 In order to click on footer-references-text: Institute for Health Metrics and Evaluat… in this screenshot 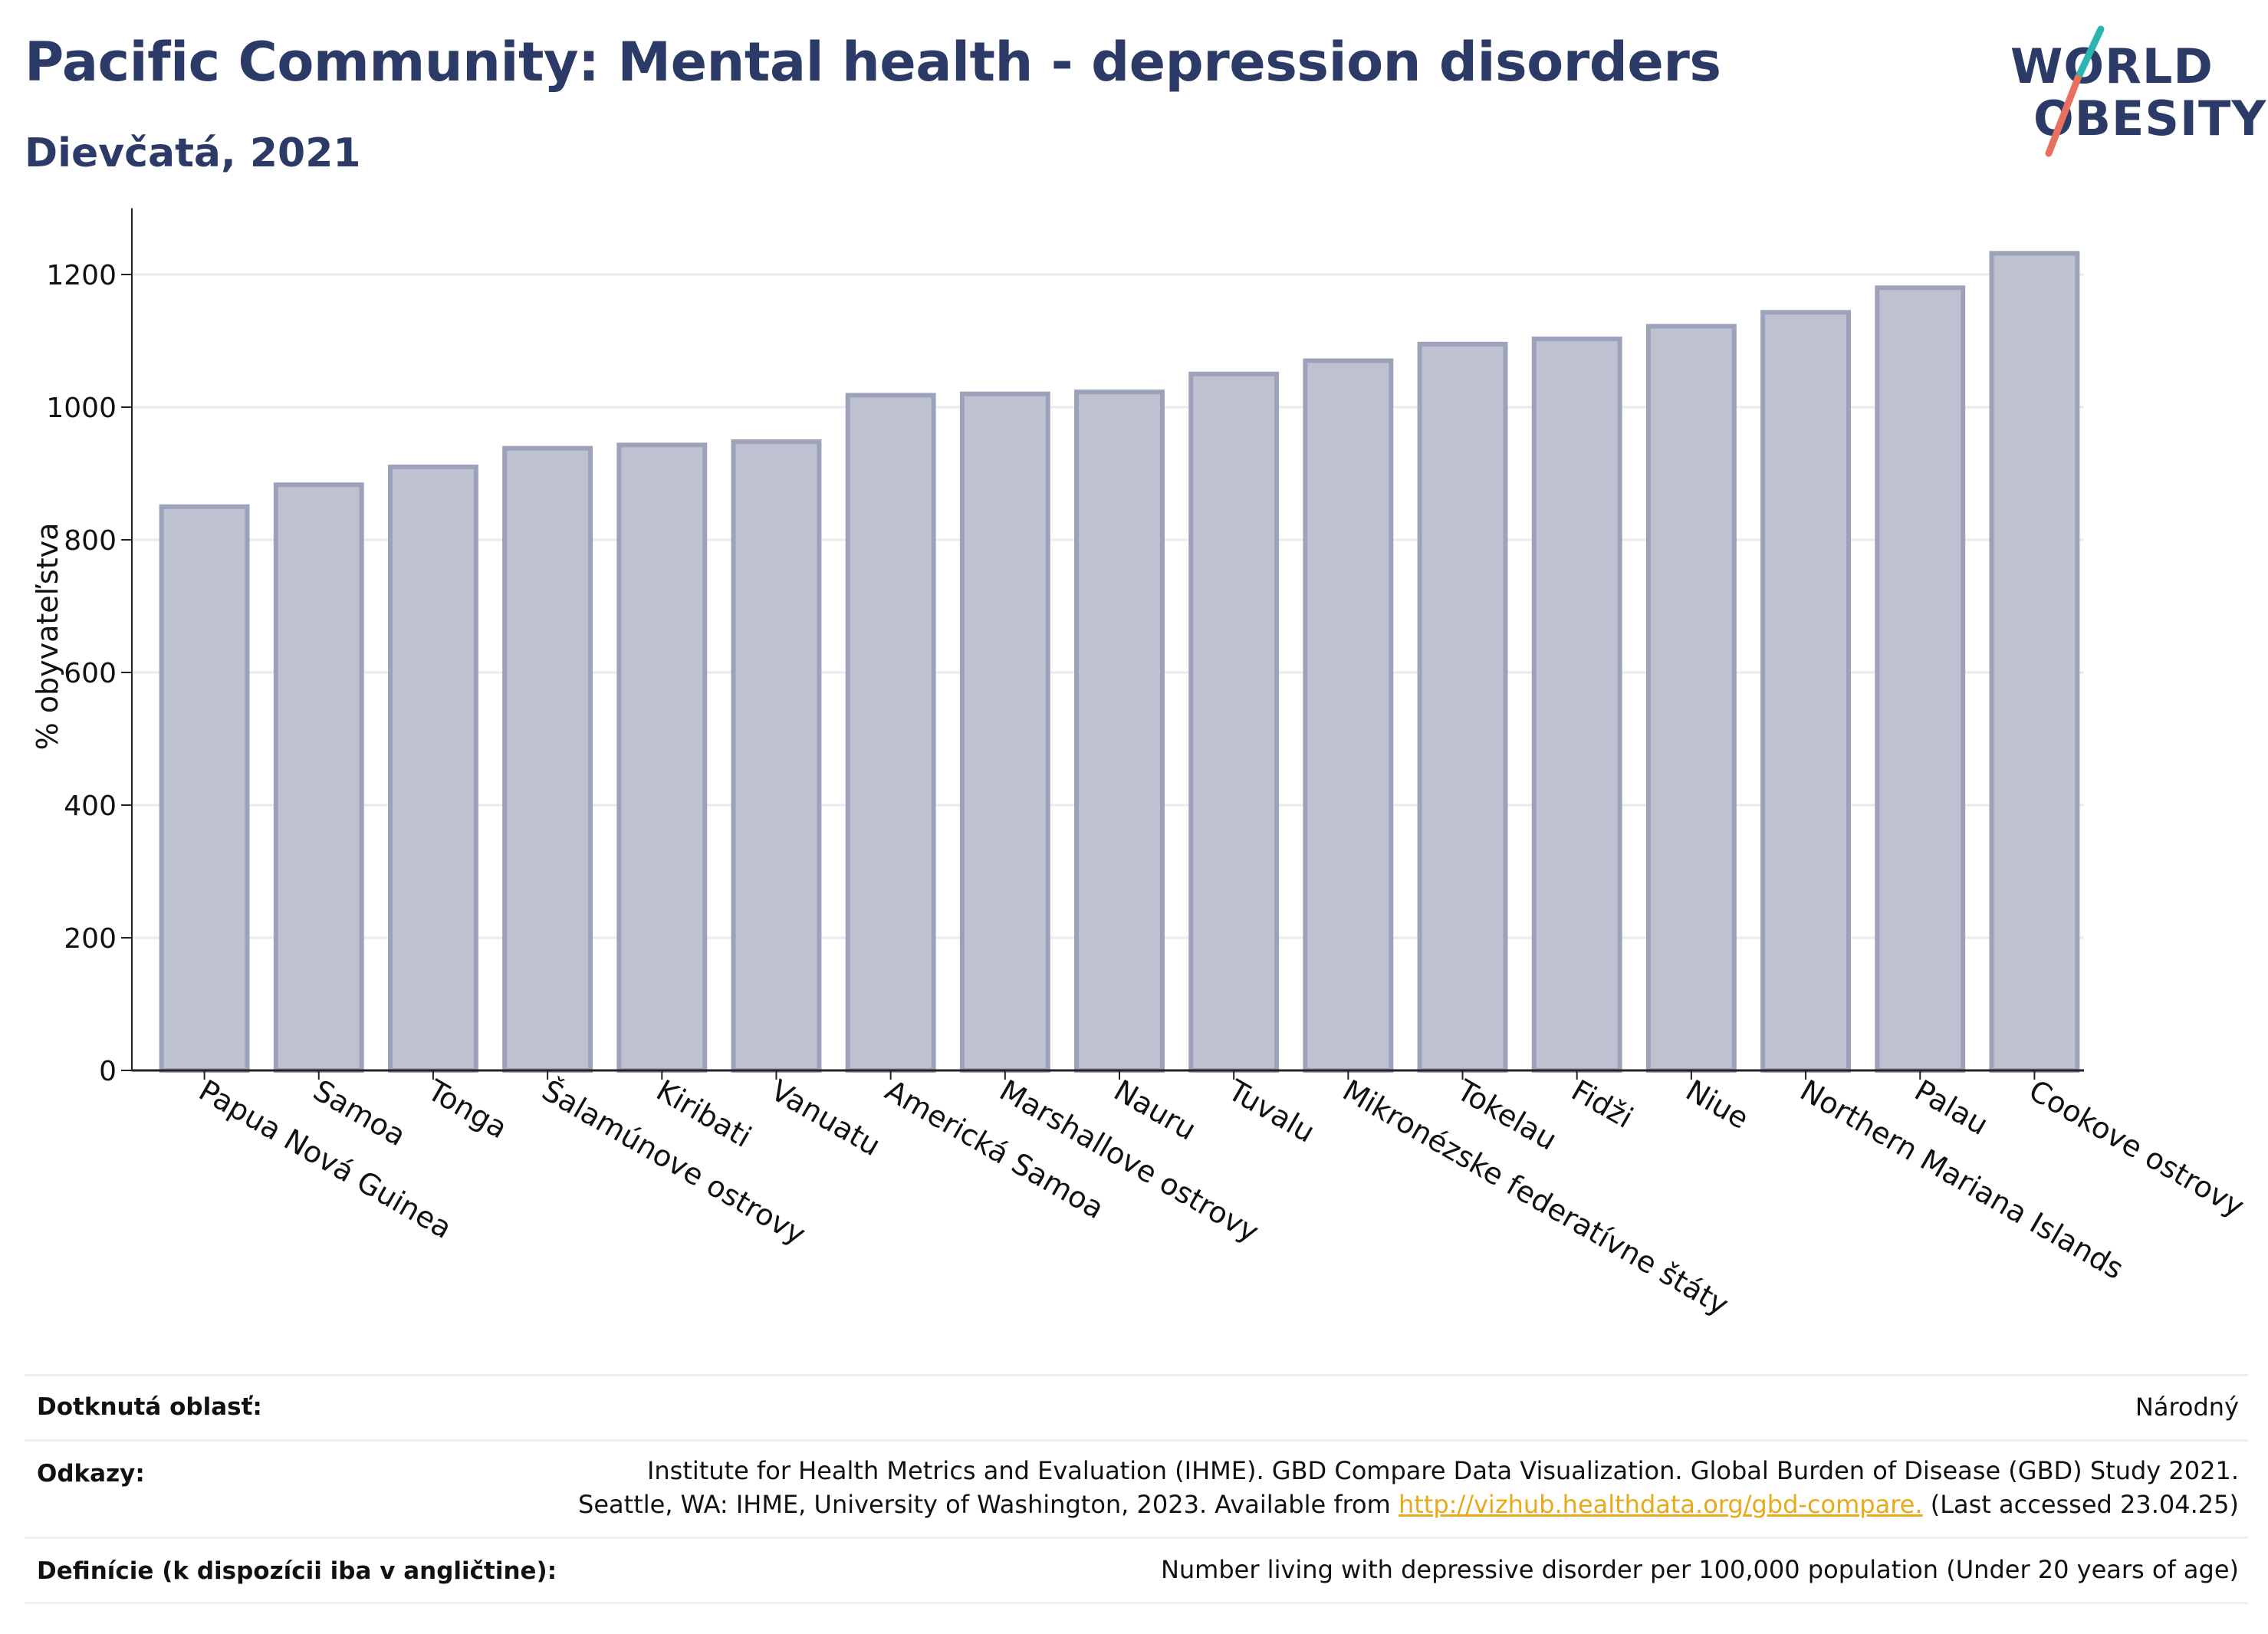, I will do `click(1408, 1488)`.